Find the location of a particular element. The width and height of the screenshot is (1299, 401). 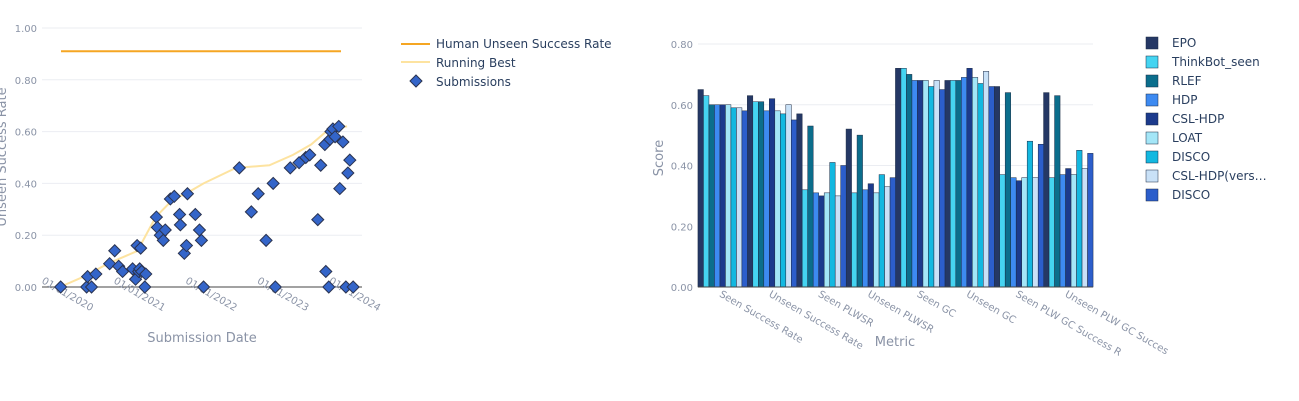

y-axis-title: Unseen Success Rate is located at coordinates (5, 156).